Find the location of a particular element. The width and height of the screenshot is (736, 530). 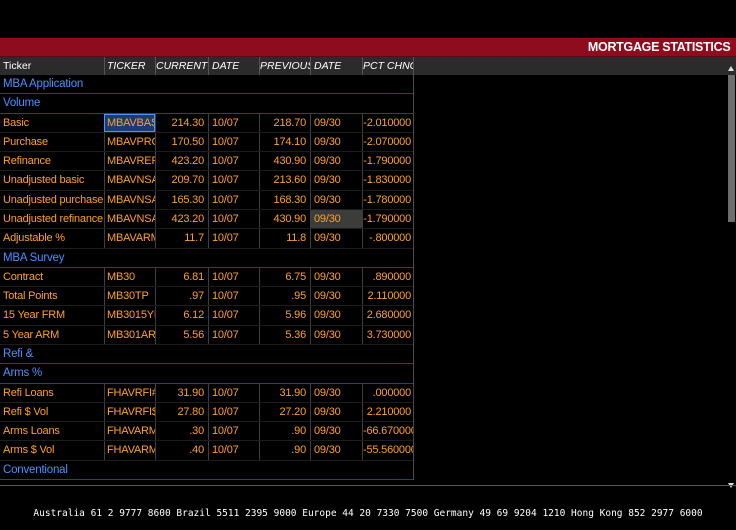

pct-chng-cell: 3.730000 is located at coordinates (387, 334).